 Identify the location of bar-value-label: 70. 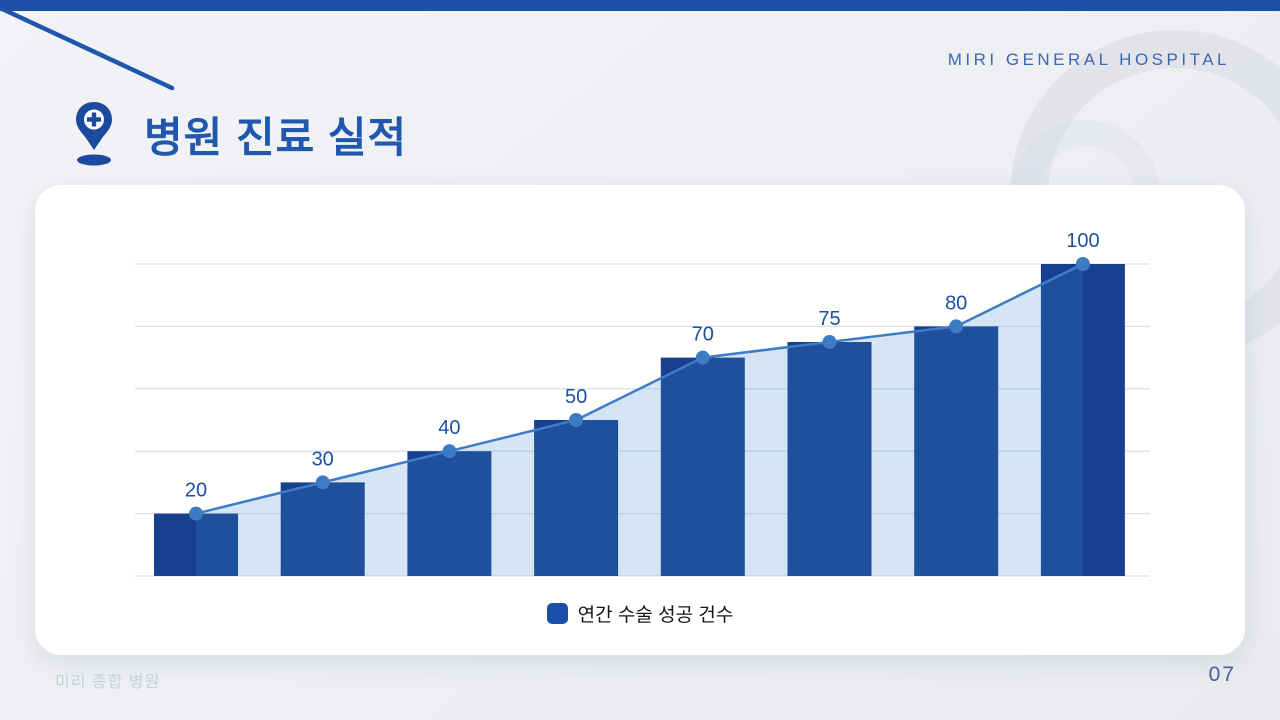
(703, 335).